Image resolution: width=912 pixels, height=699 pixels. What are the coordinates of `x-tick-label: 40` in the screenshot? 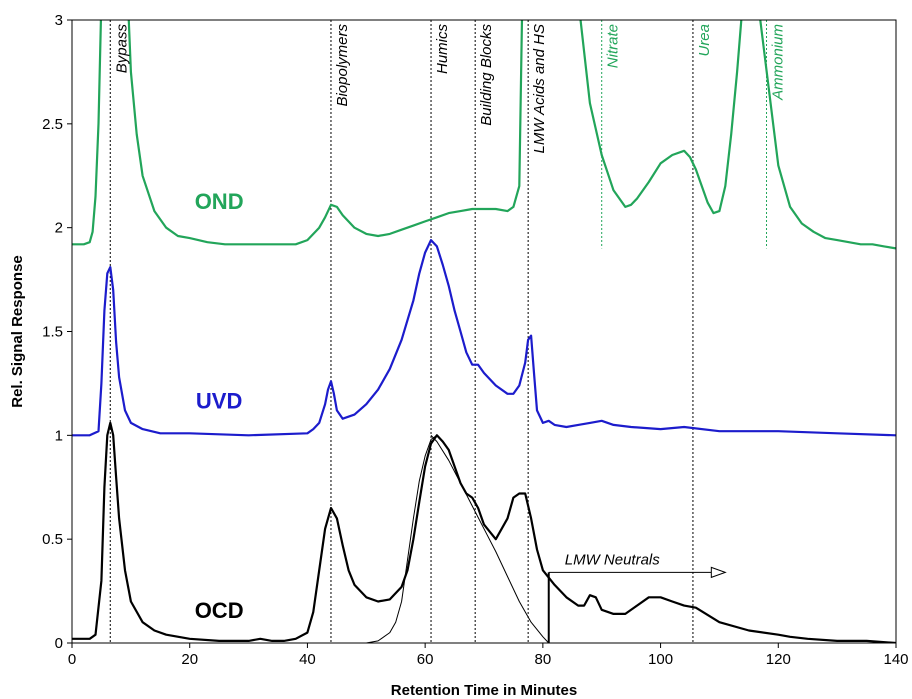 It's located at (307, 659).